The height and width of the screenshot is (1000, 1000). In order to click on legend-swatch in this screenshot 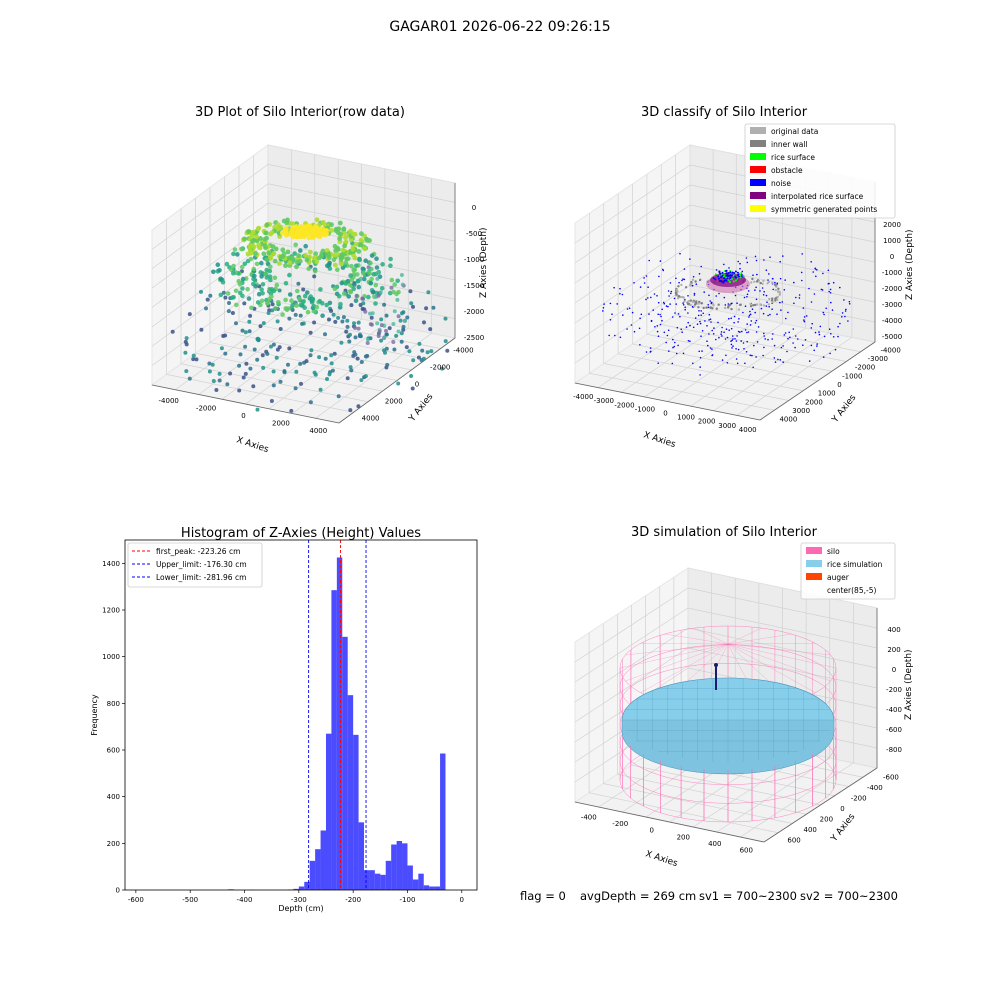, I will do `click(758, 130)`.